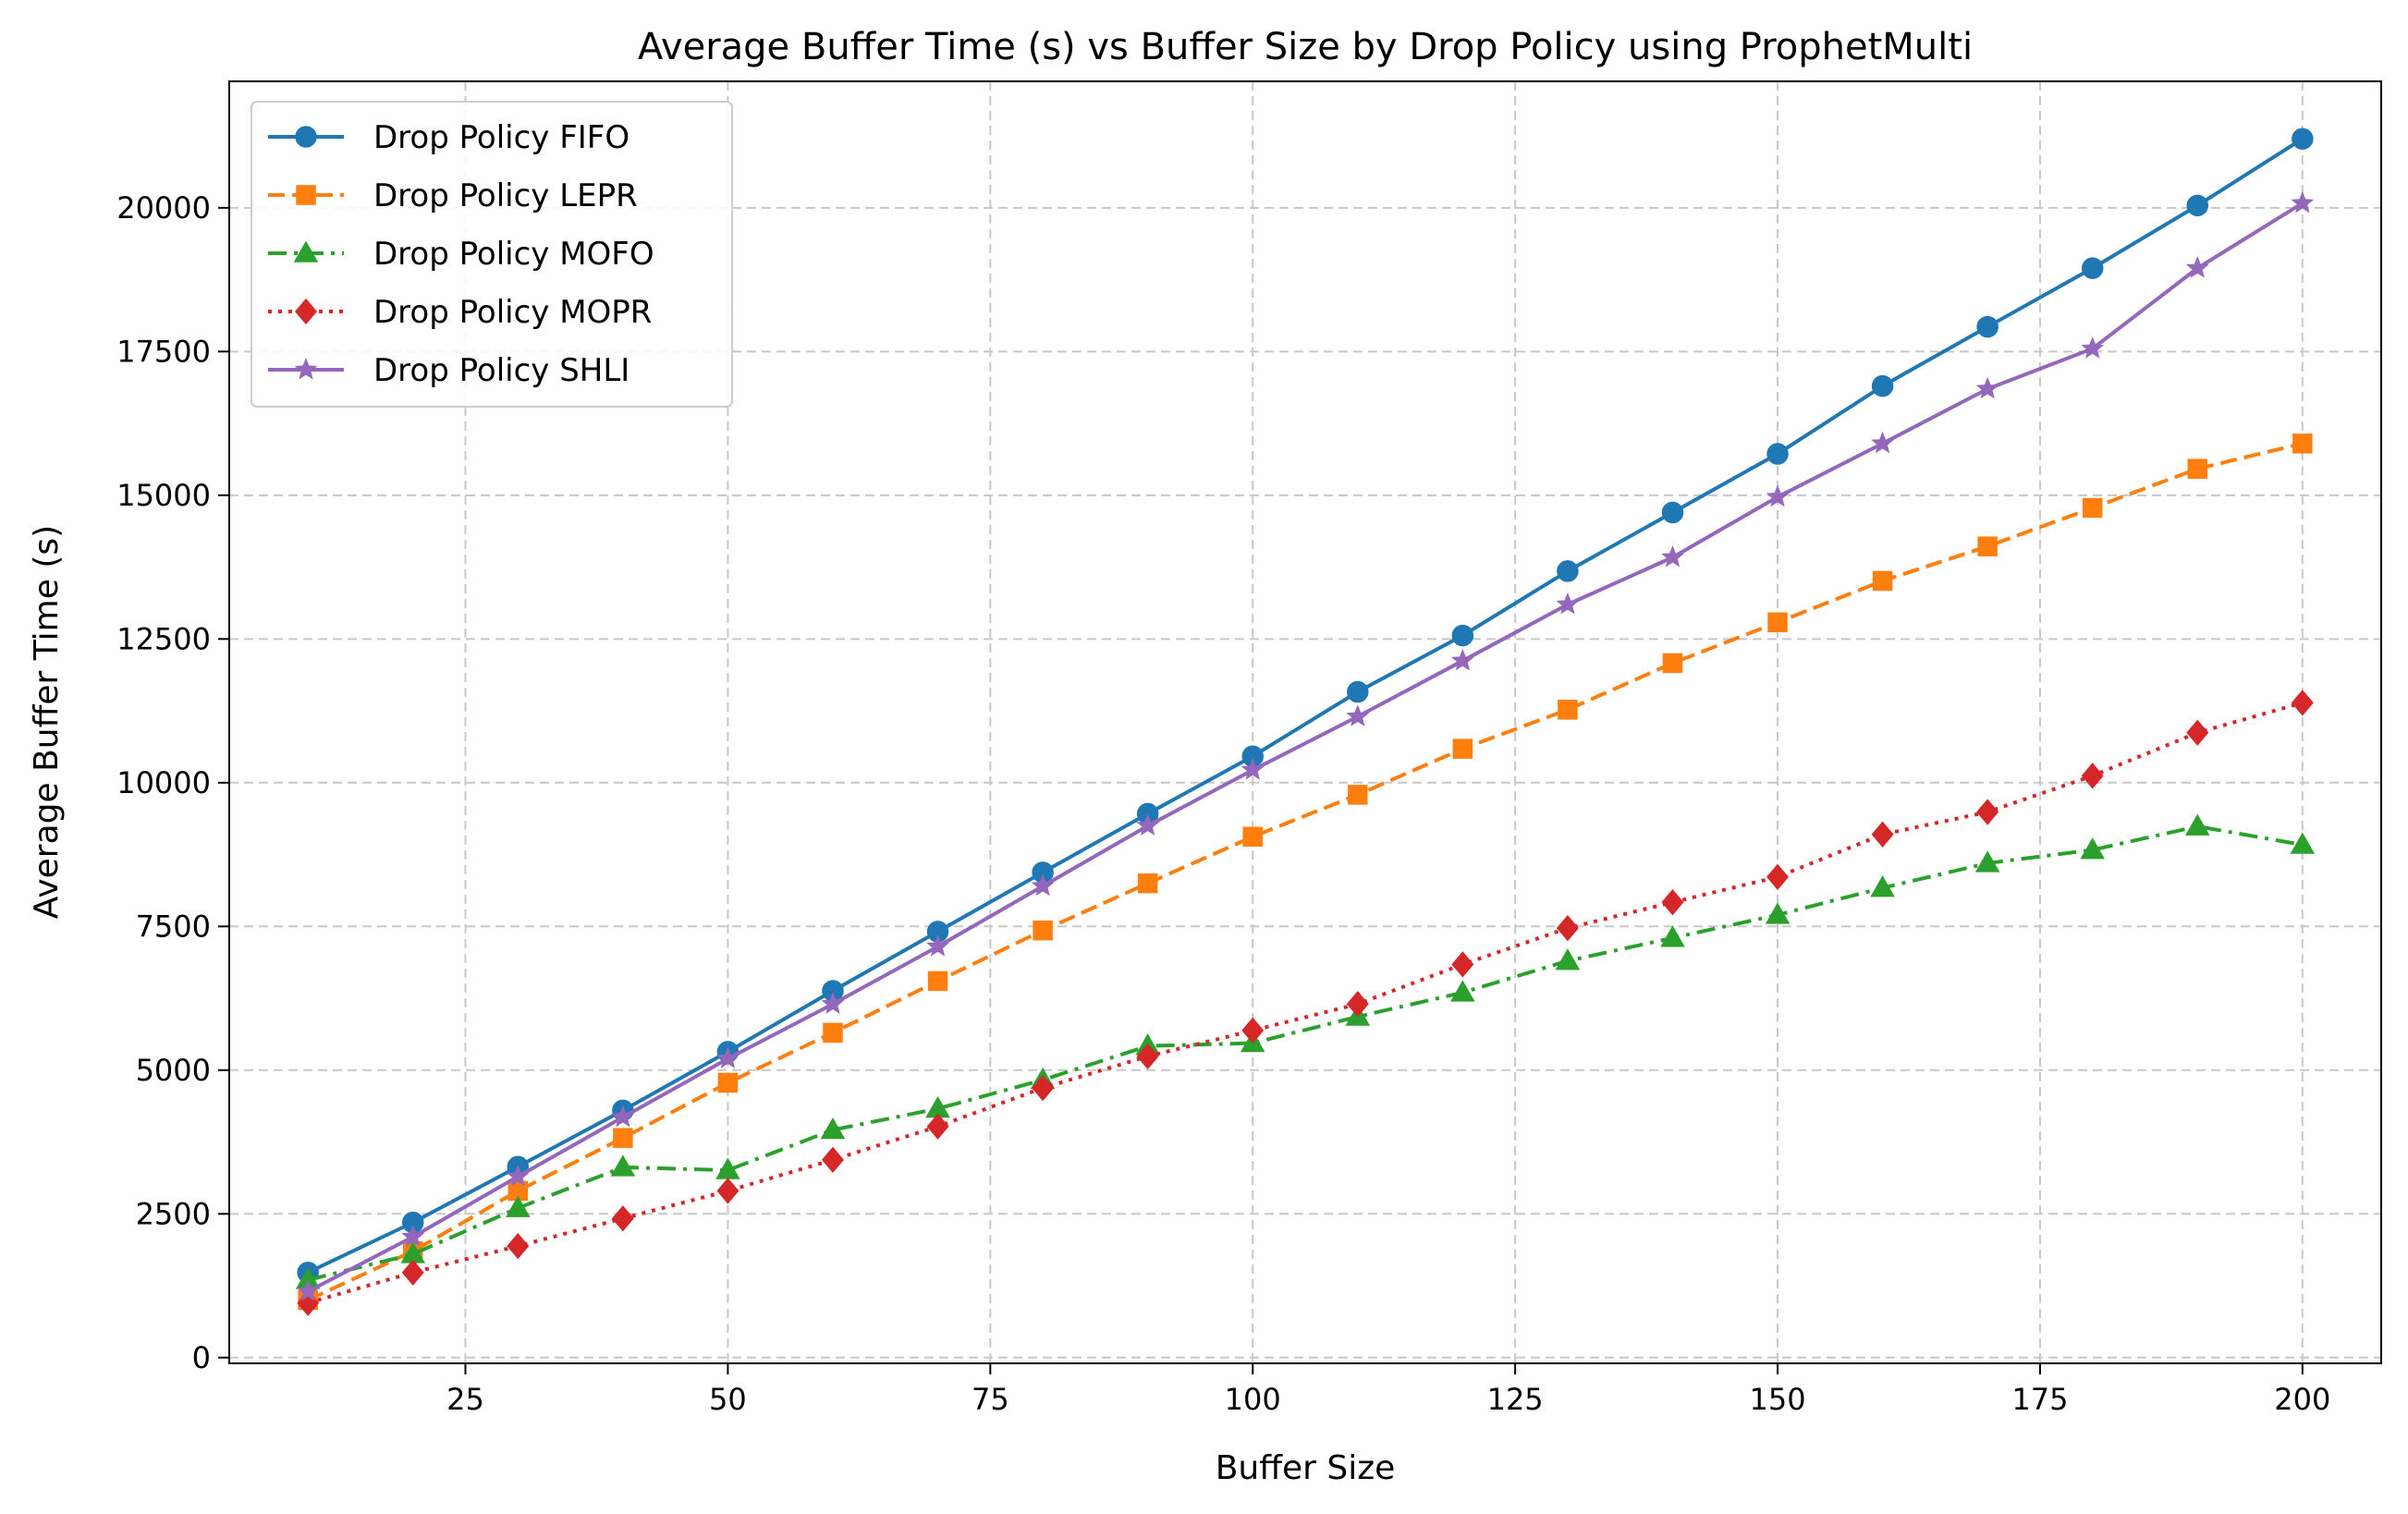  What do you see at coordinates (1777, 1399) in the screenshot?
I see `x-tick-label: 150` at bounding box center [1777, 1399].